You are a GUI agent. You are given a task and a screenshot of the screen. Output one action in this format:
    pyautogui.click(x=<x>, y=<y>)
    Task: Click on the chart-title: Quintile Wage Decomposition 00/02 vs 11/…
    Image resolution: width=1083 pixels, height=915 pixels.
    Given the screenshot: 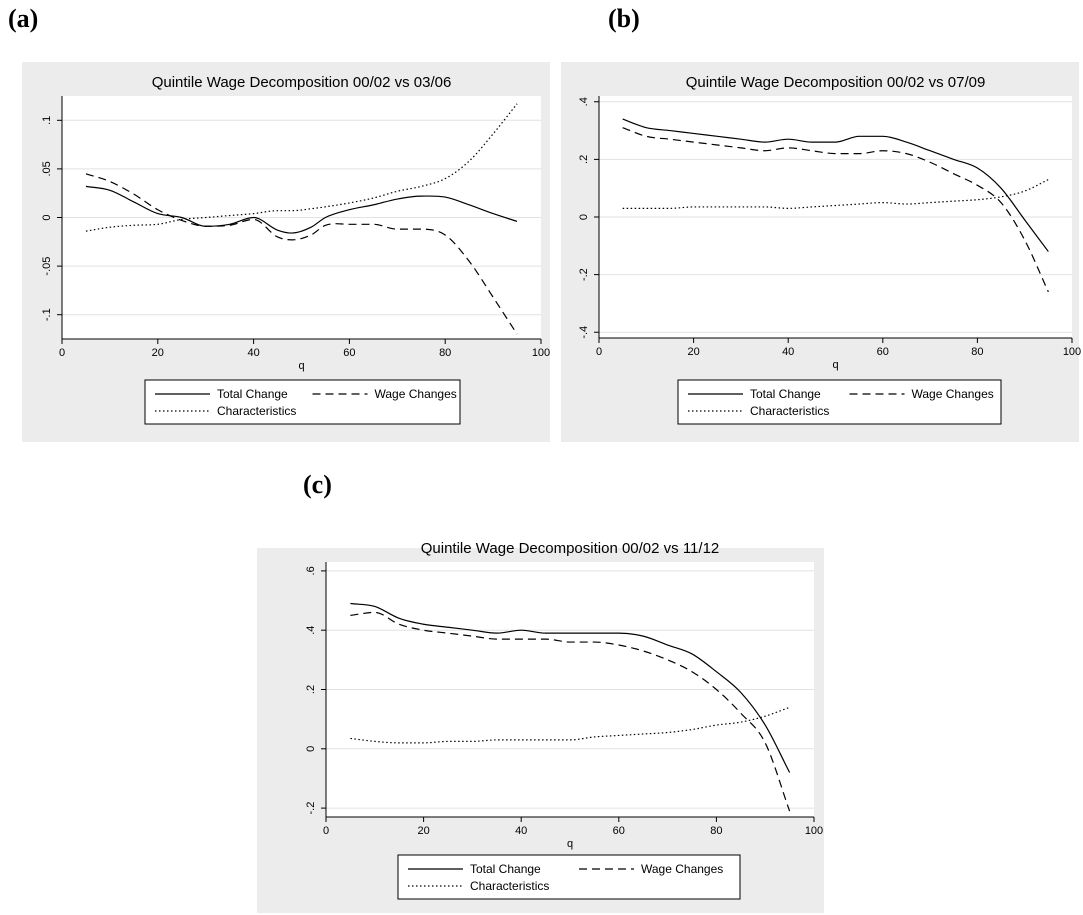 What is the action you would take?
    pyautogui.click(x=570, y=548)
    